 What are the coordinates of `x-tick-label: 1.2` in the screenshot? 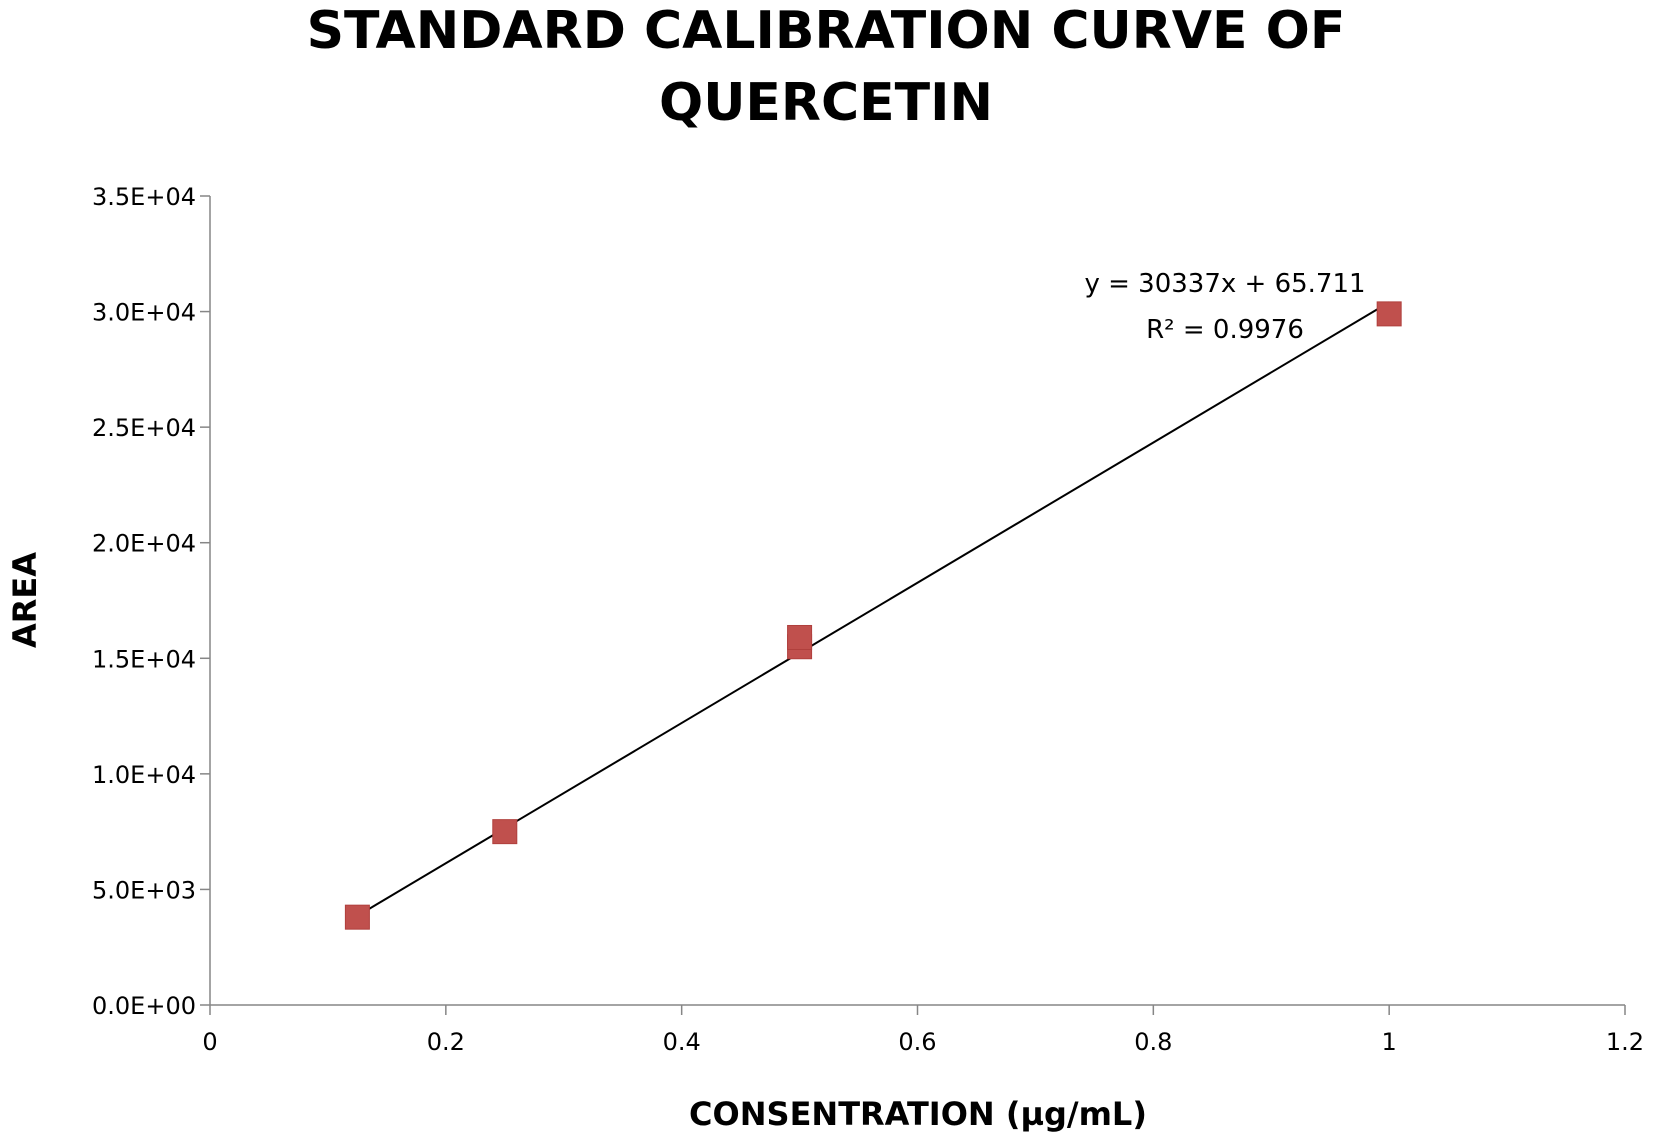 It's located at (1625, 1042).